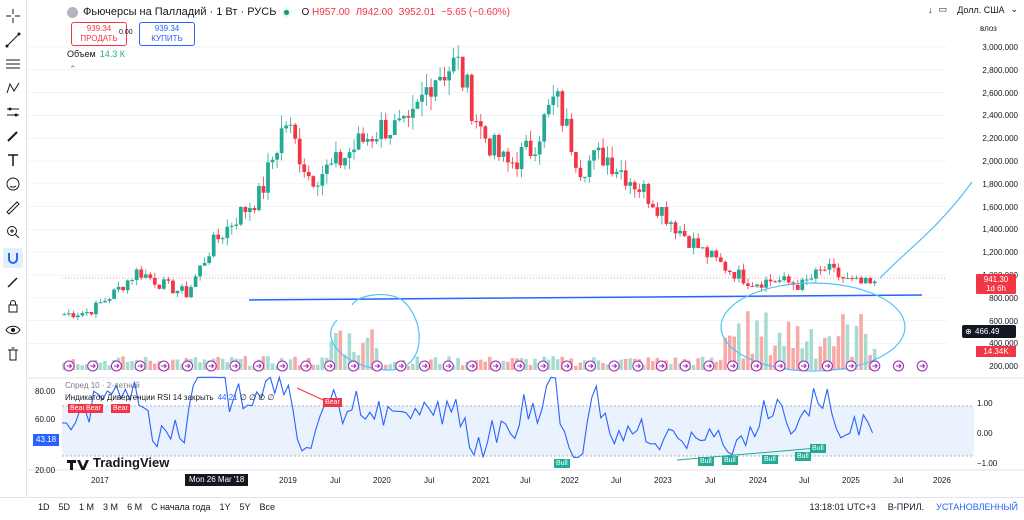  What do you see at coordinates (1014, 9) in the screenshot?
I see `currency-chevron-icon: ⌄` at bounding box center [1014, 9].